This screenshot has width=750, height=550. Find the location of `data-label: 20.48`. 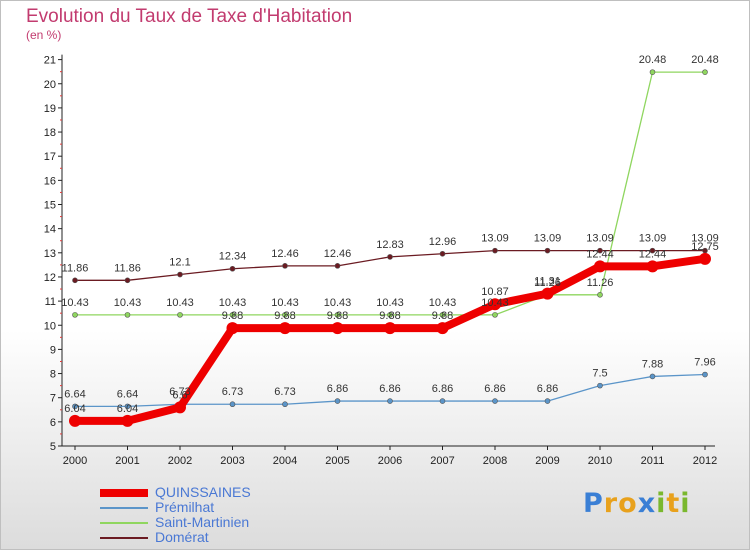

data-label: 20.48 is located at coordinates (653, 60).